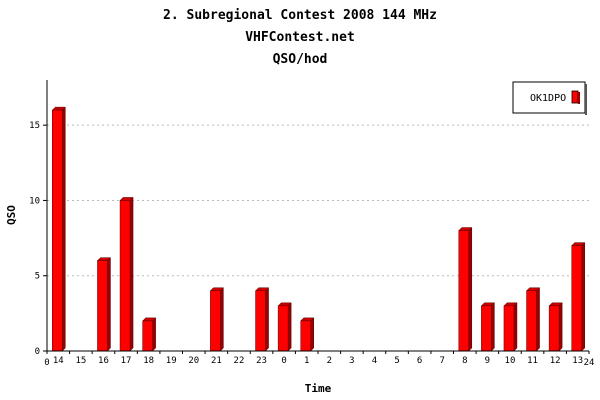  I want to click on x-tick-label: 19, so click(171, 361).